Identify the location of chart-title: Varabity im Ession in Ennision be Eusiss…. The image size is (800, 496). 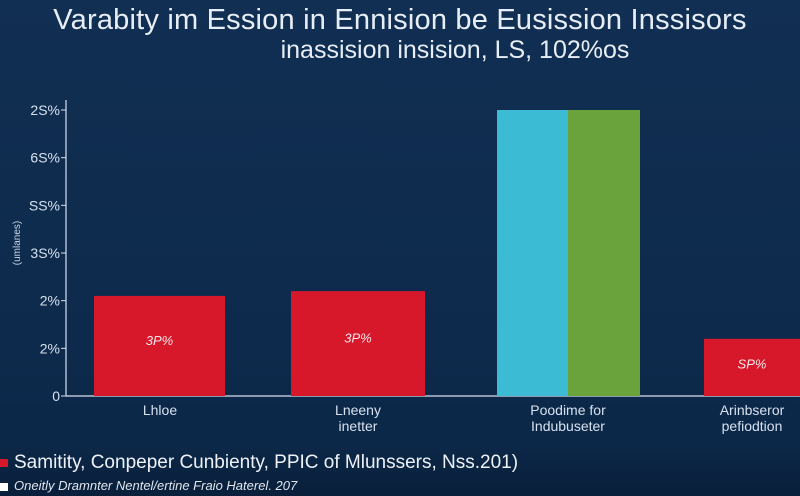
(400, 20).